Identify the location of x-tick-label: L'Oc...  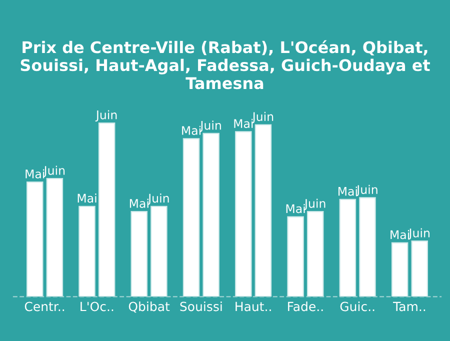
(97, 307).